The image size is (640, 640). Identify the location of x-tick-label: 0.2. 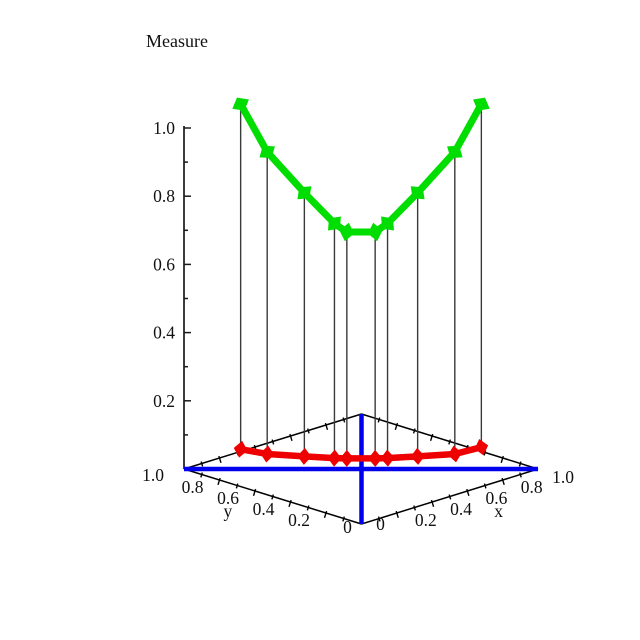
(426, 520).